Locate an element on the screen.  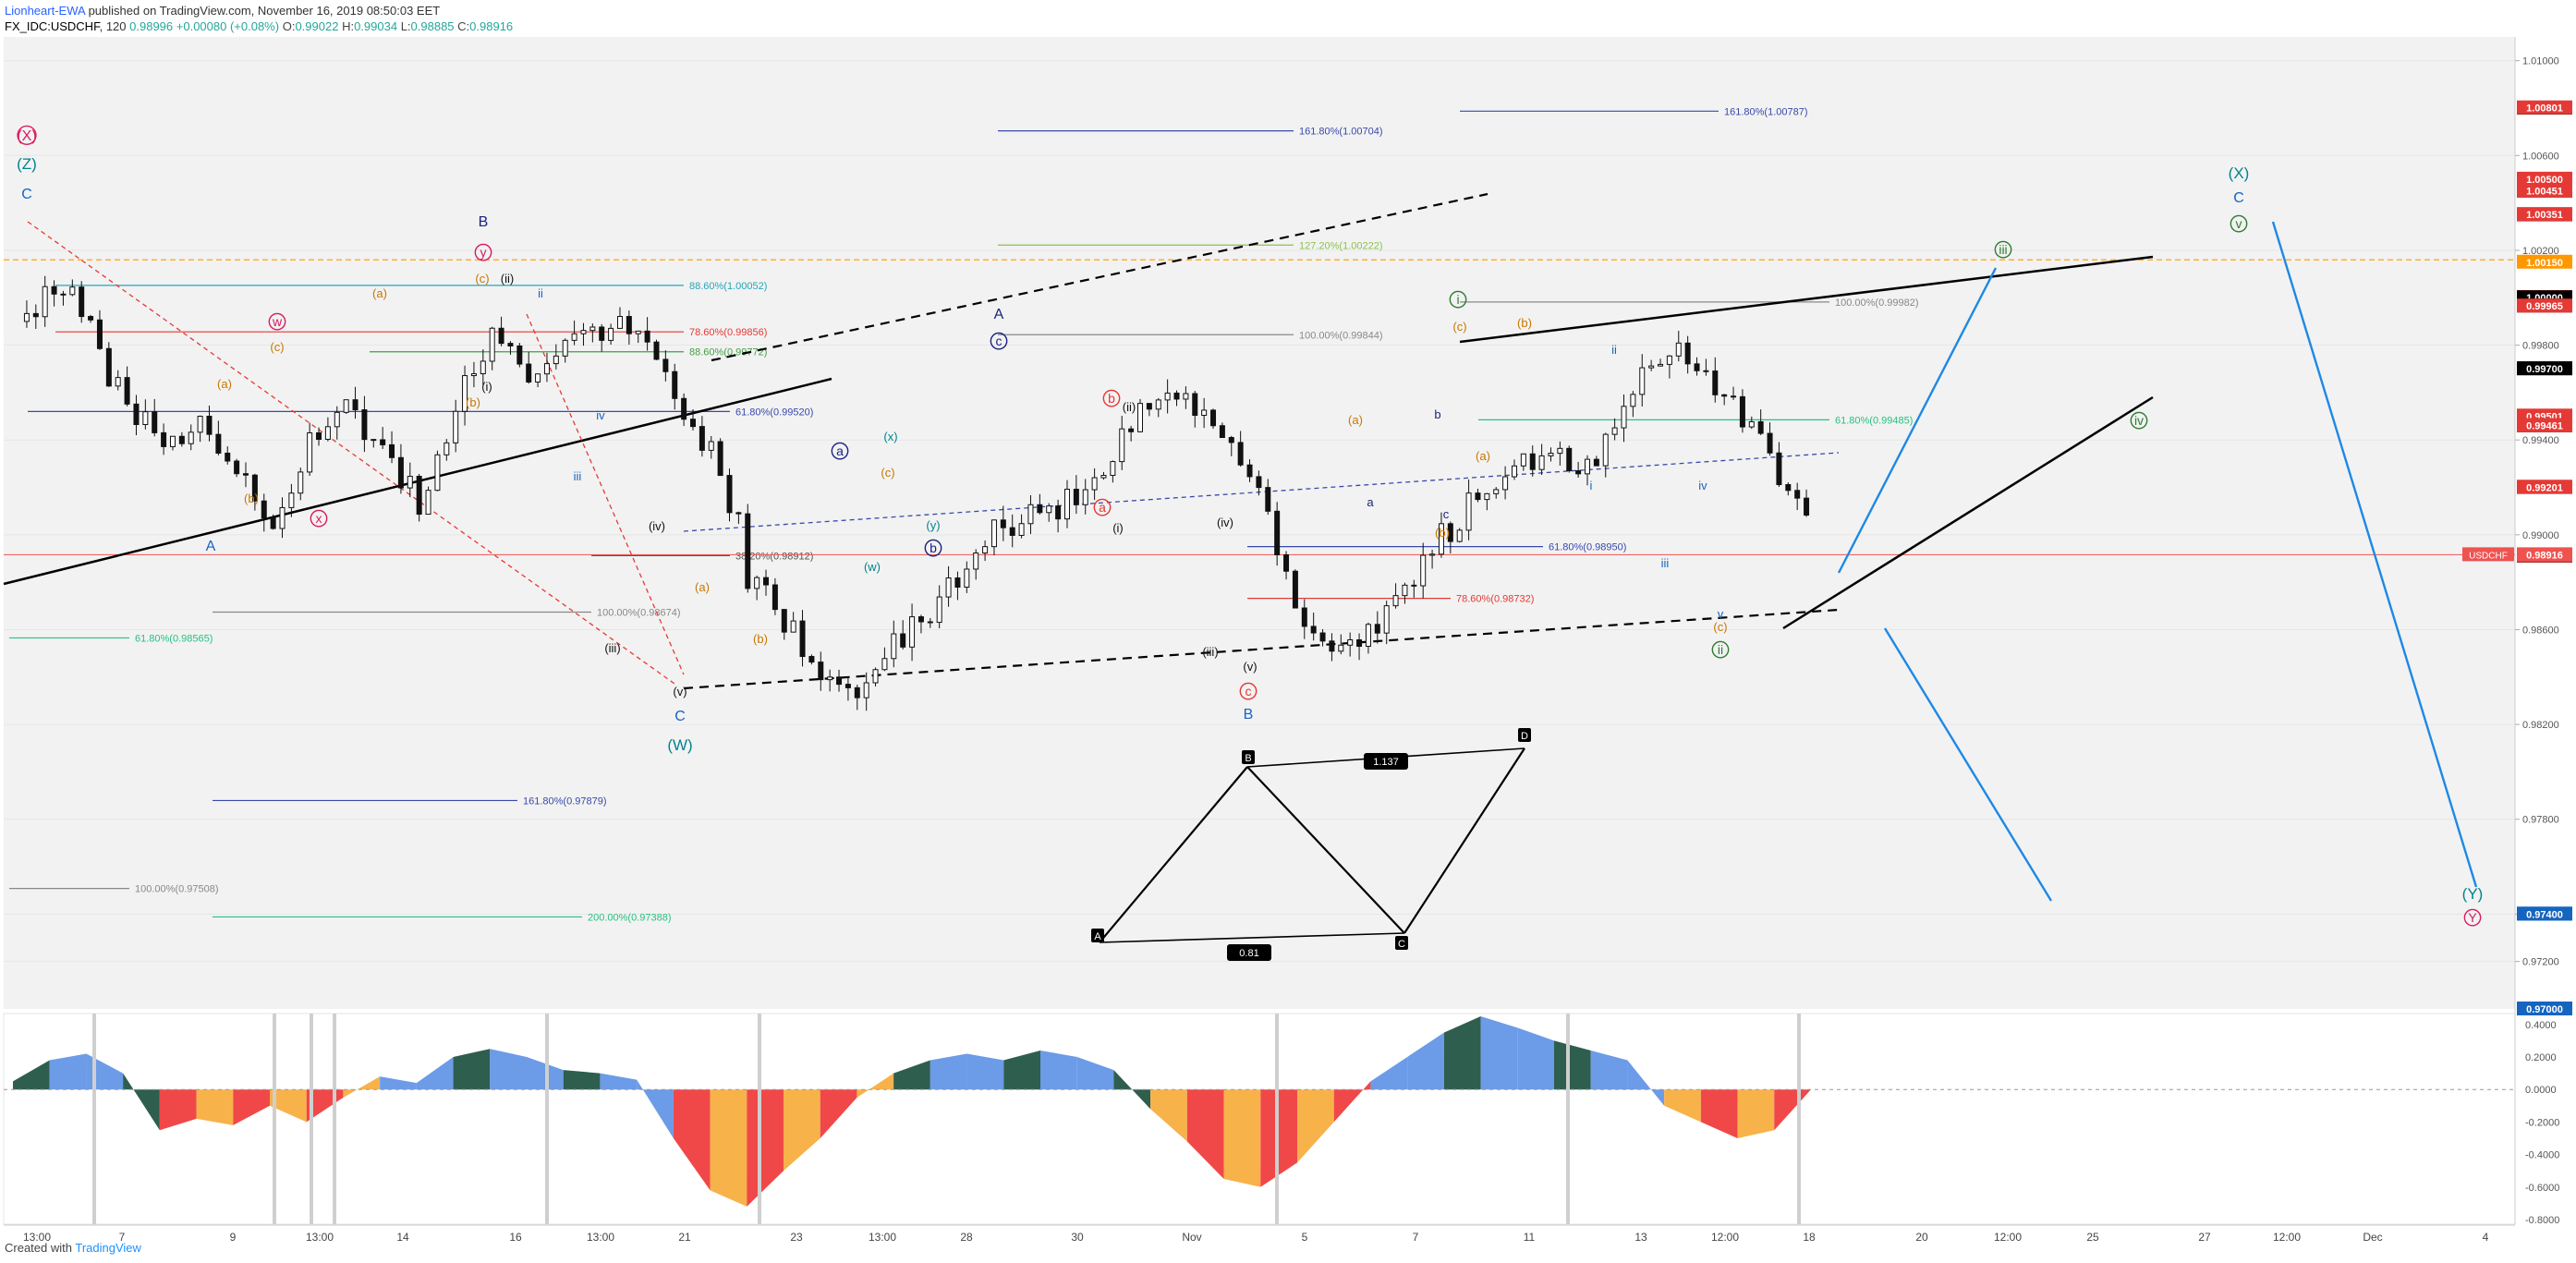
wave-label: y is located at coordinates (483, 252).